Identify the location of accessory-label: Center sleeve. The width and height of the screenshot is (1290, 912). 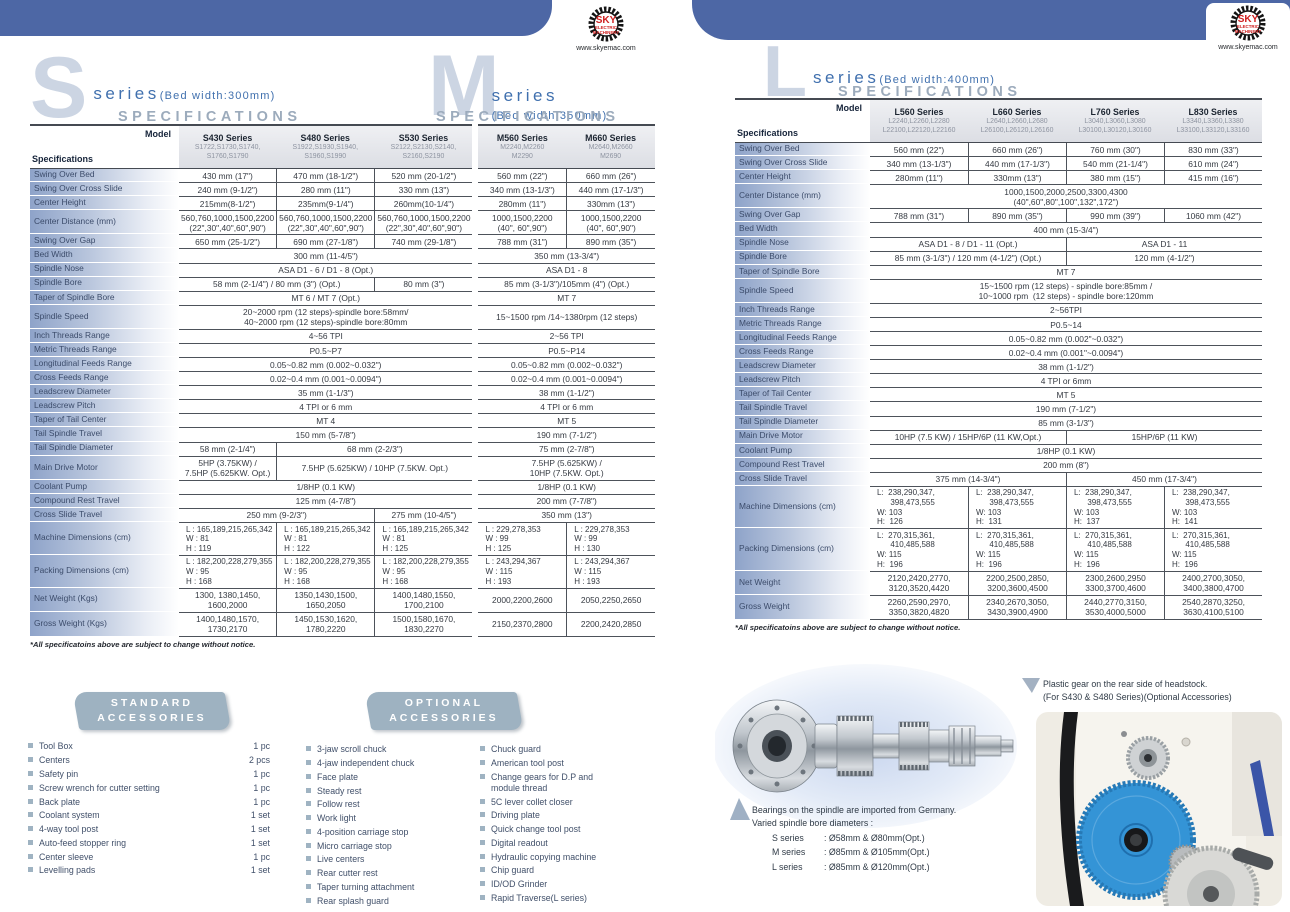
(66, 856).